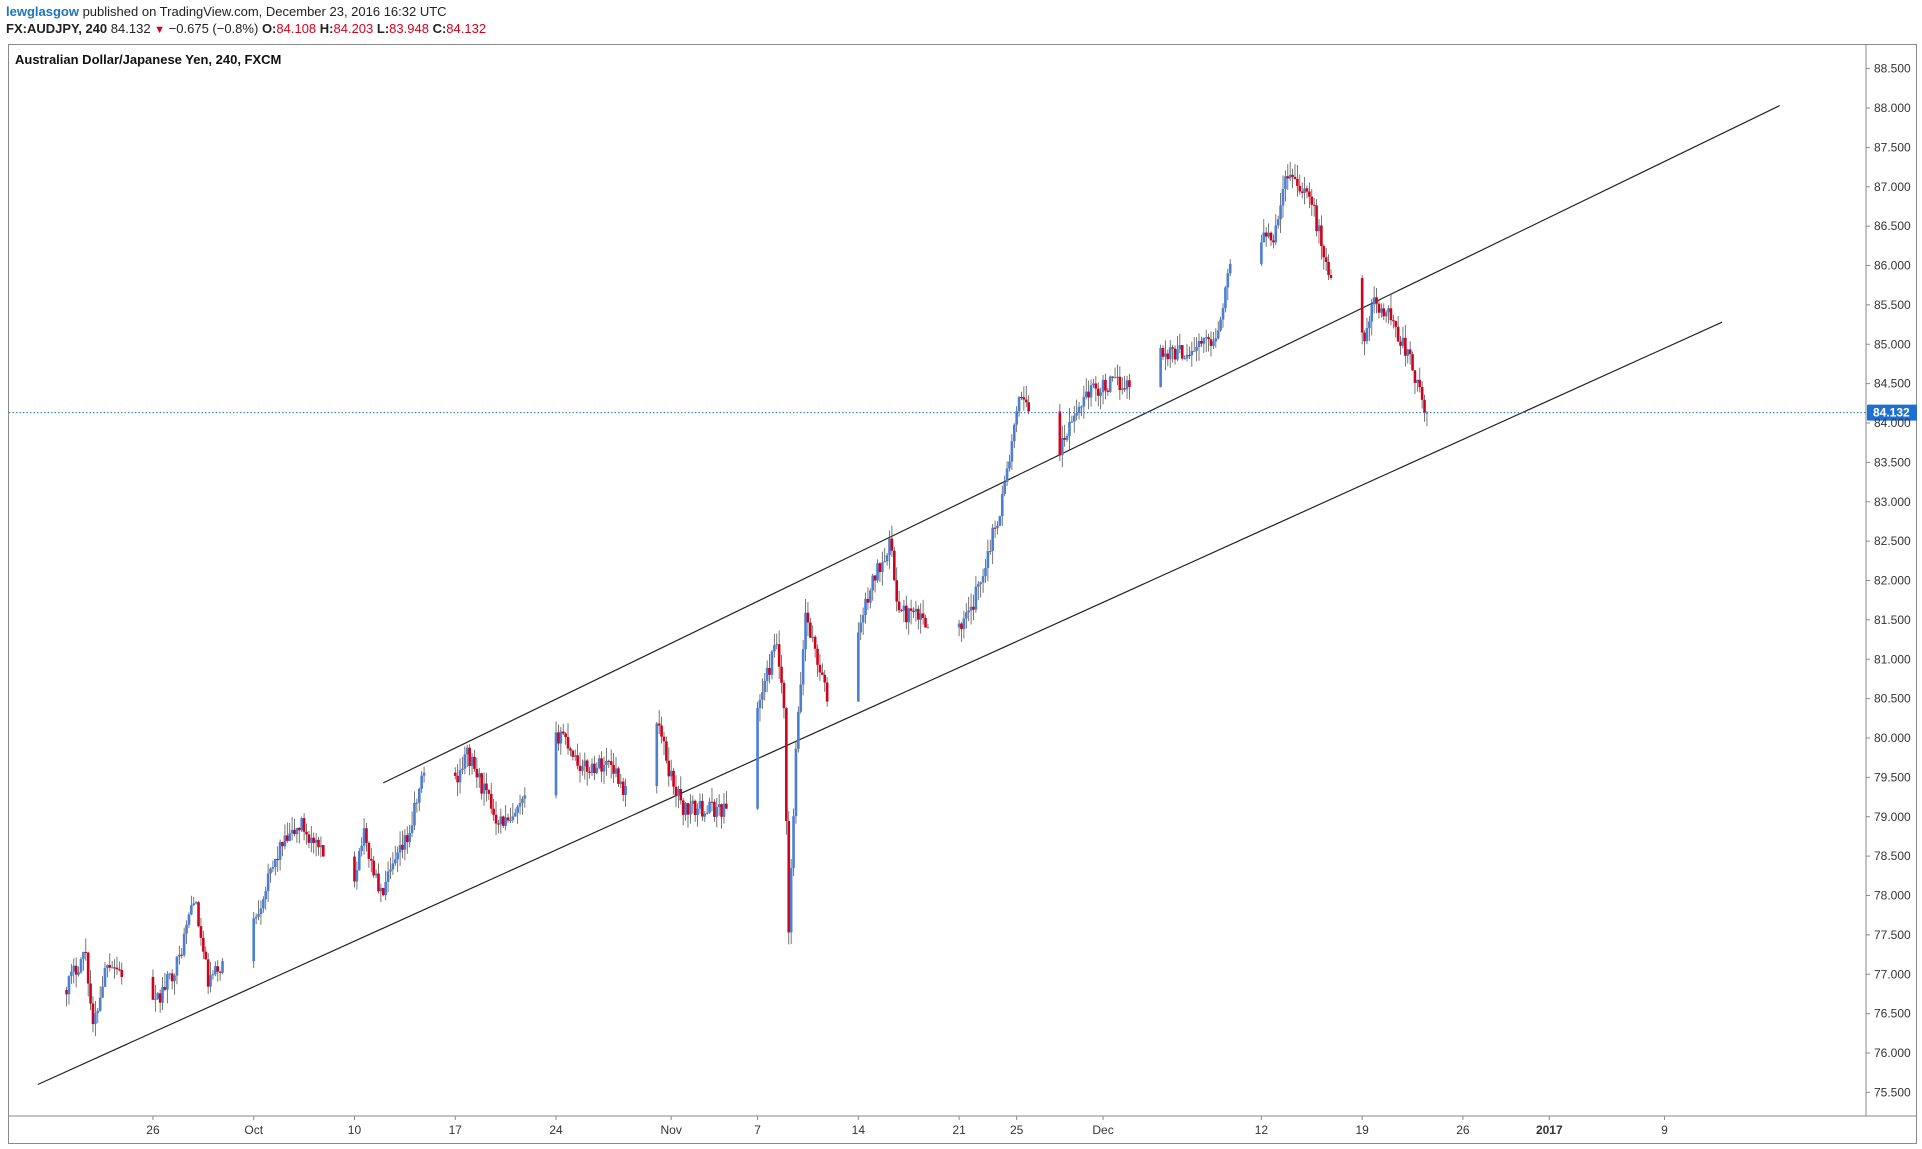 The width and height of the screenshot is (1922, 1149). Describe the element at coordinates (671, 1130) in the screenshot. I see `x-tick-label: Nov` at that location.